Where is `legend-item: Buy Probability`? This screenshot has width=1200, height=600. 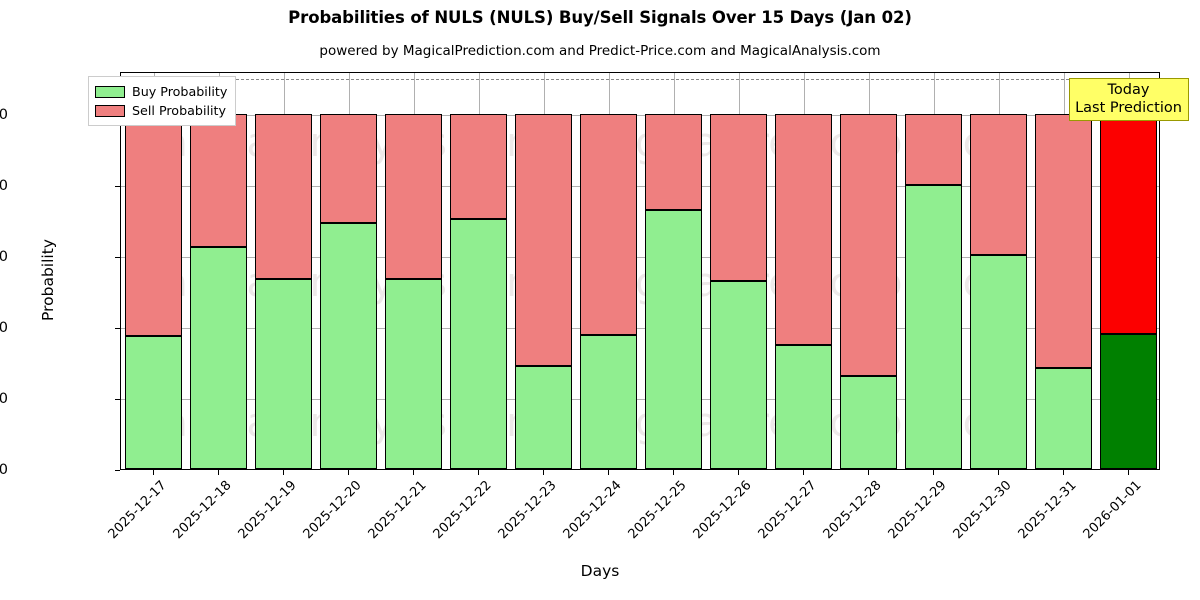
legend-item: Buy Probability is located at coordinates (161, 91).